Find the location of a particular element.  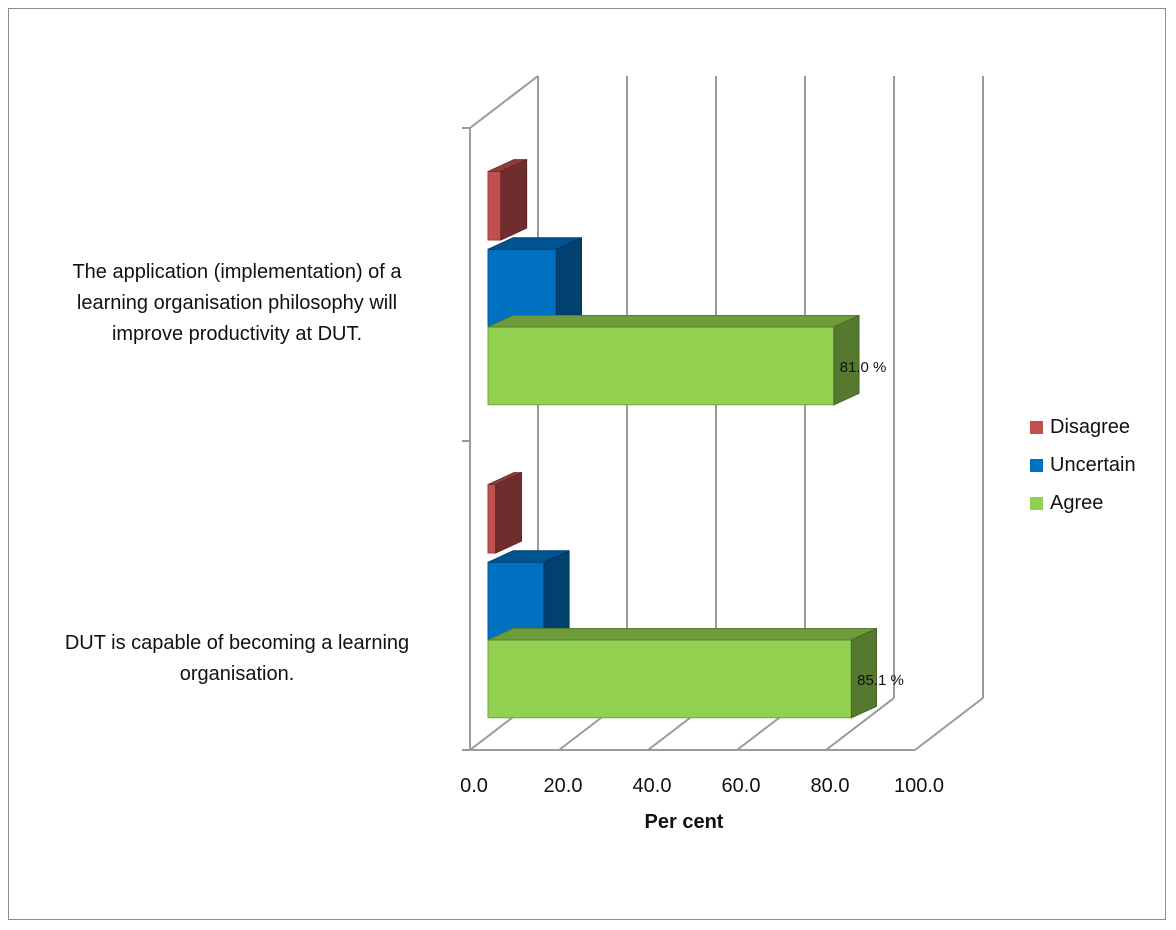

x-axis-title: Per cent is located at coordinates (684, 822).